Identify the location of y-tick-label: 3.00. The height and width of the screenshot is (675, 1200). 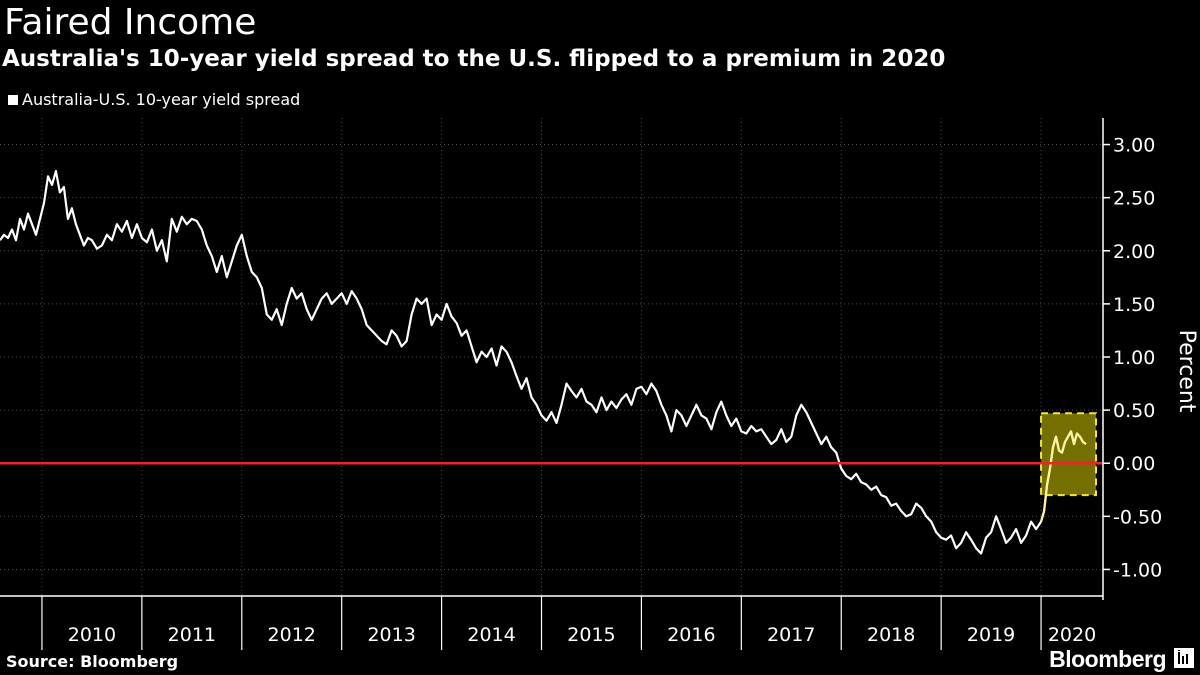
(1134, 146).